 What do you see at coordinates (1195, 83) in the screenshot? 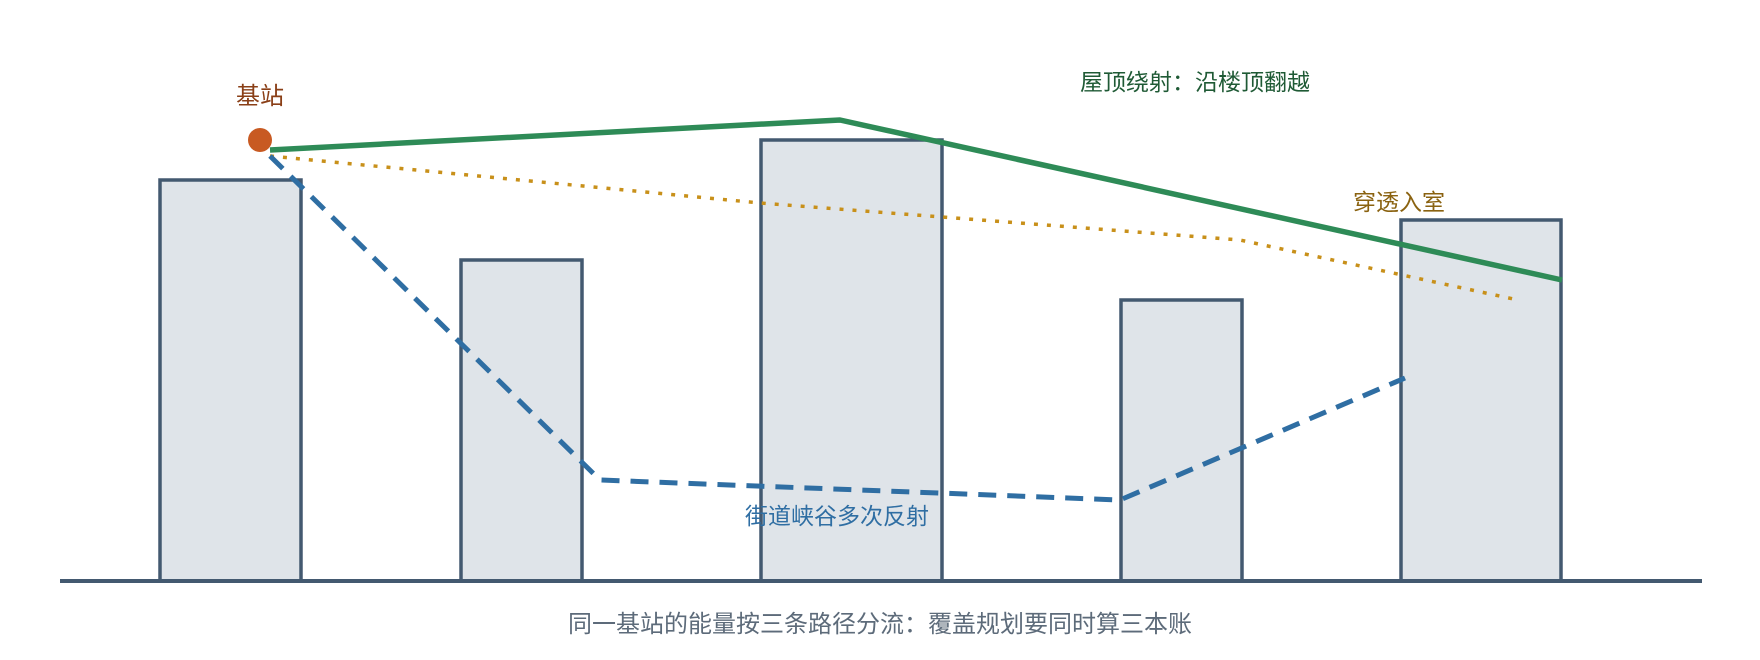
I see `rooftop-label: 屋顶绕射：沿楼顶翻越` at bounding box center [1195, 83].